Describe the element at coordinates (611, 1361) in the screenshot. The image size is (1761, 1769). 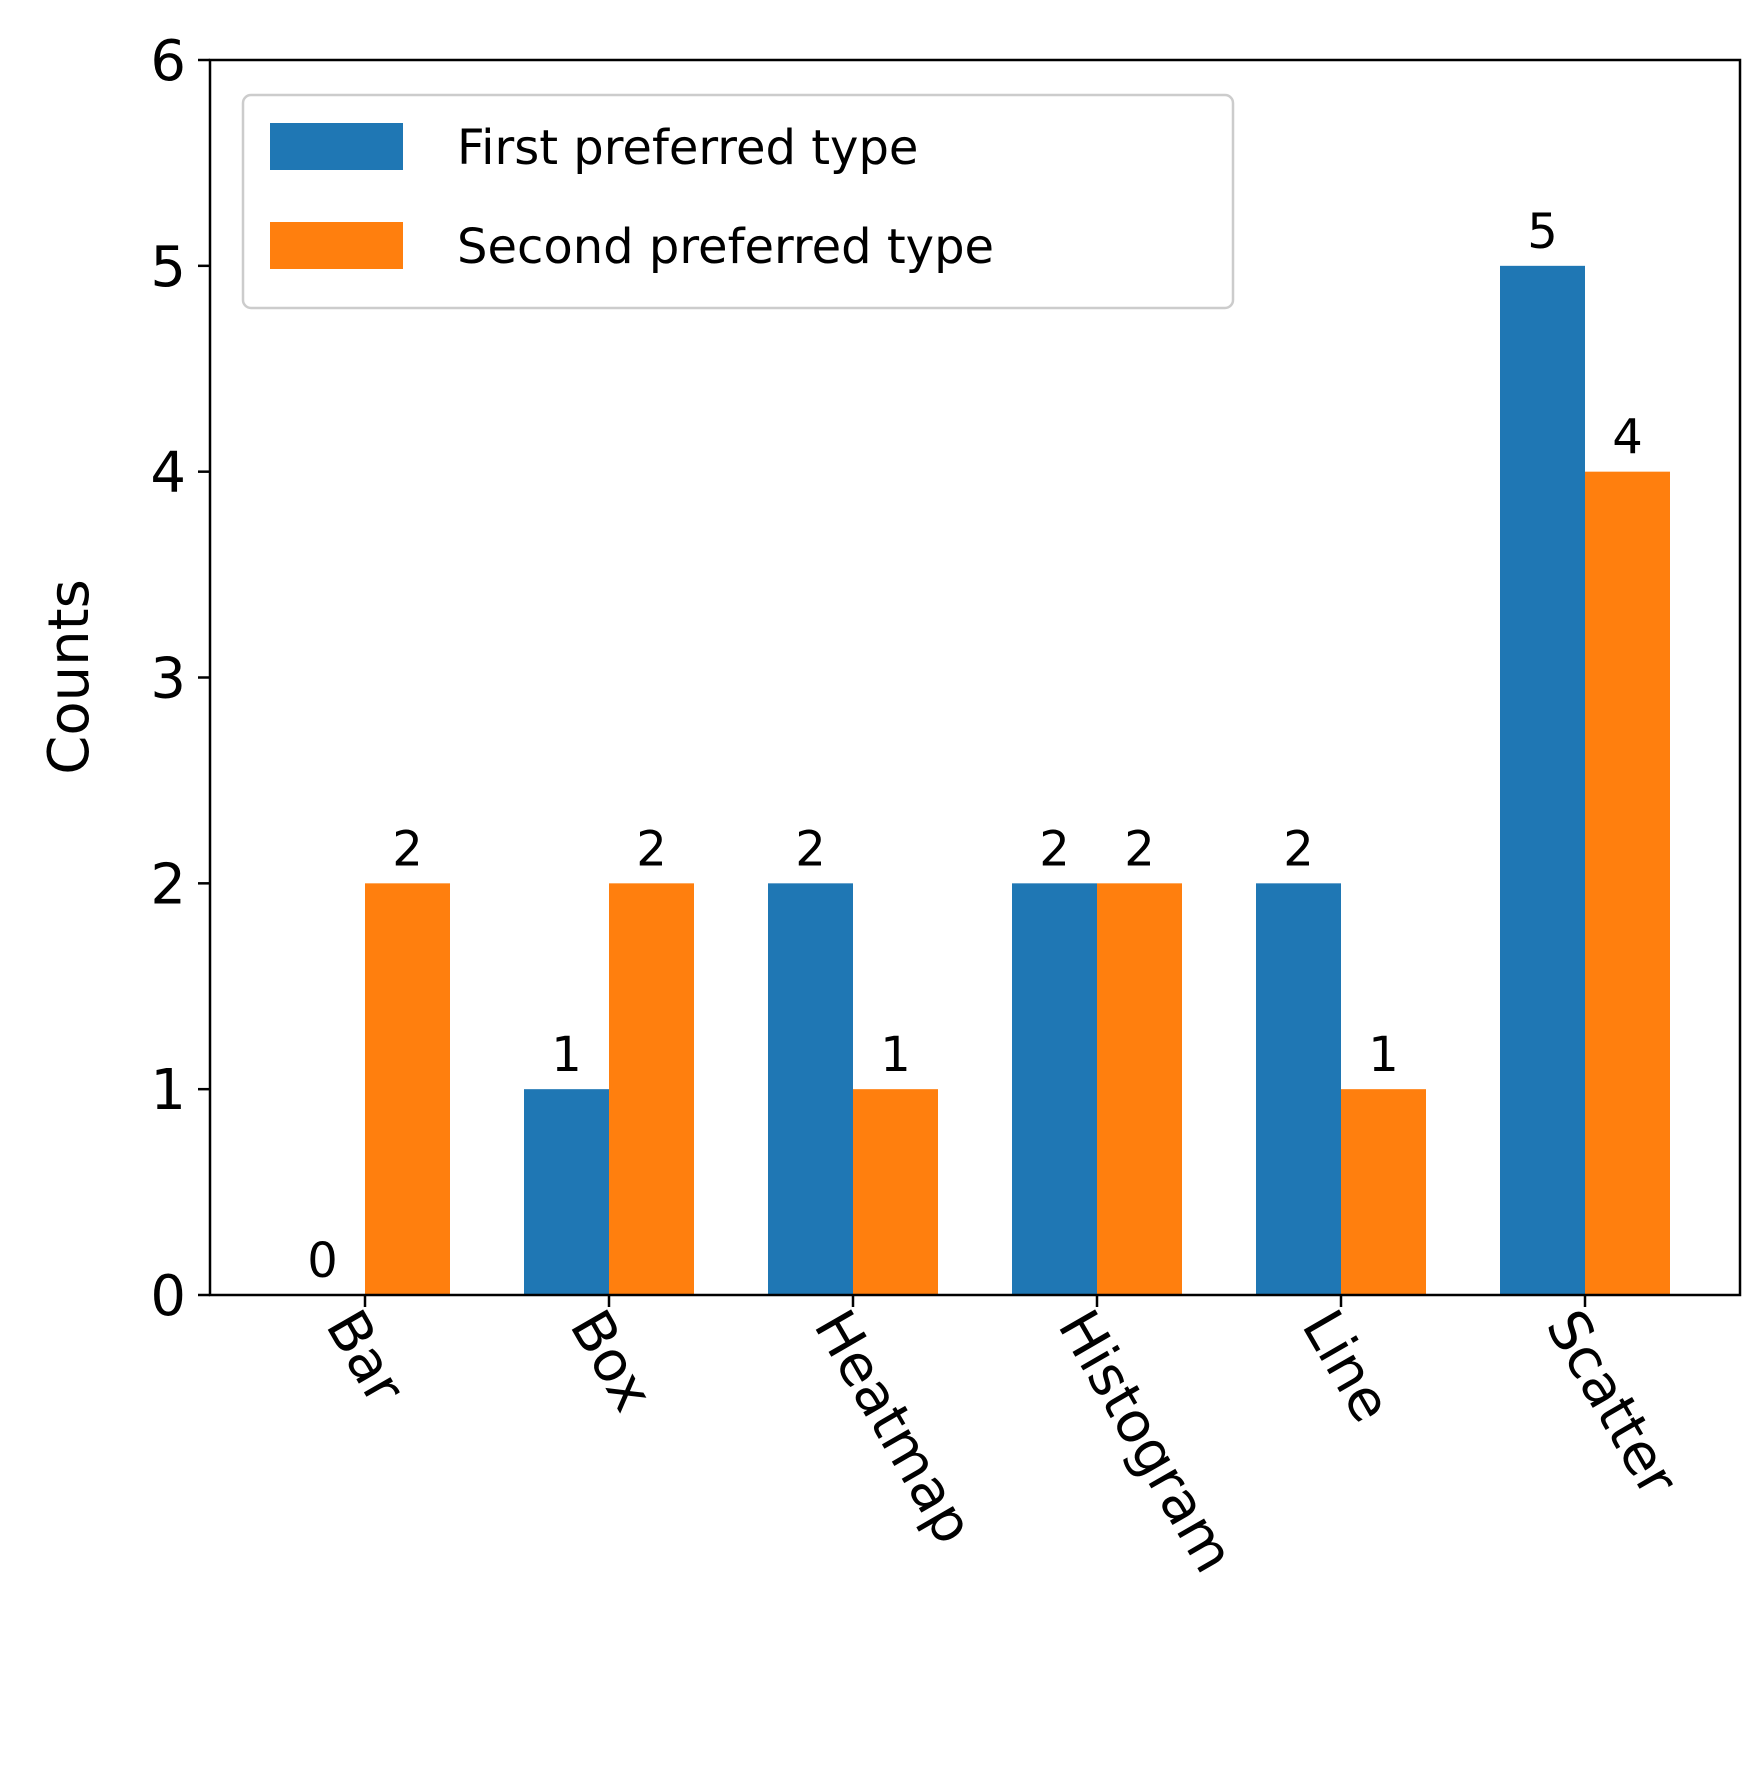
I see `x-tick-label: Box` at that location.